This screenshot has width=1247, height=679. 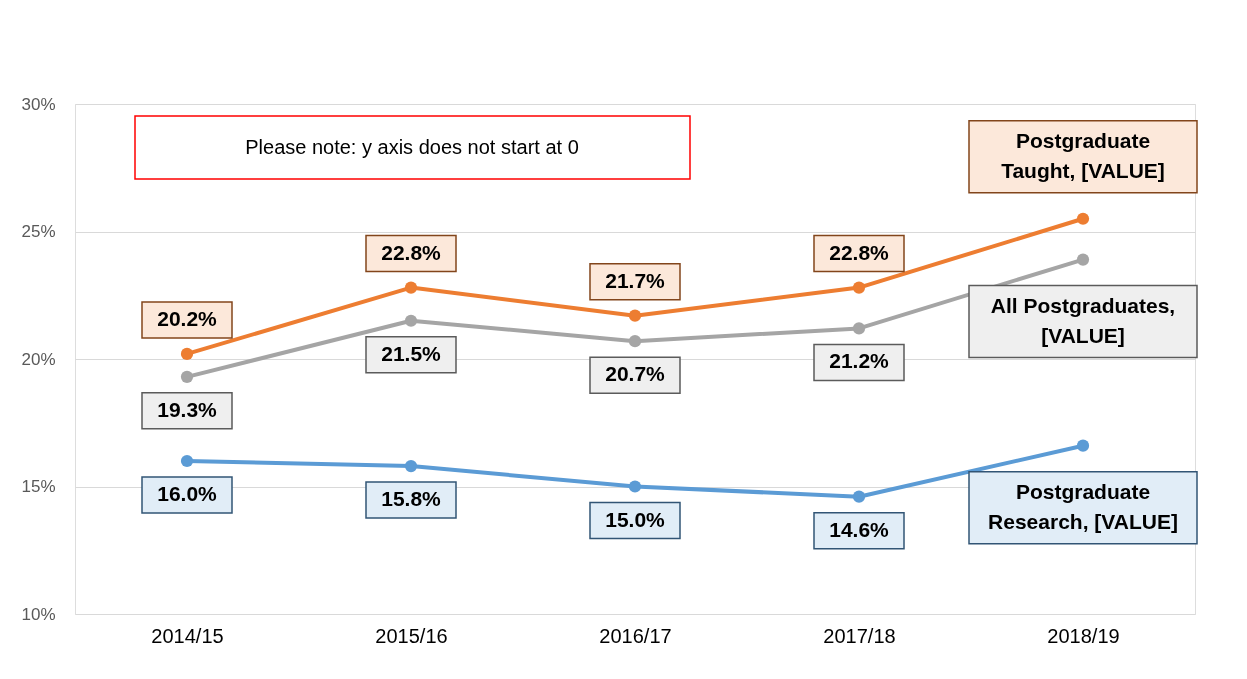 I want to click on text: Postgraduate Taught, [VALUE], so click(x=1083, y=155).